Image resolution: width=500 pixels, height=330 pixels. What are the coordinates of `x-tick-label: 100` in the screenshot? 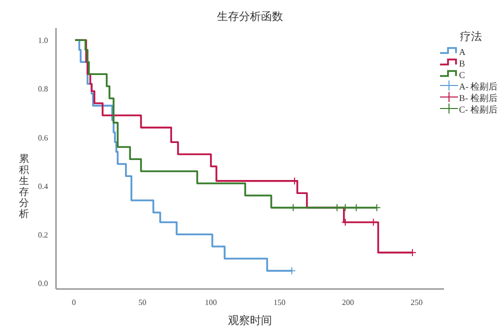 It's located at (210, 302).